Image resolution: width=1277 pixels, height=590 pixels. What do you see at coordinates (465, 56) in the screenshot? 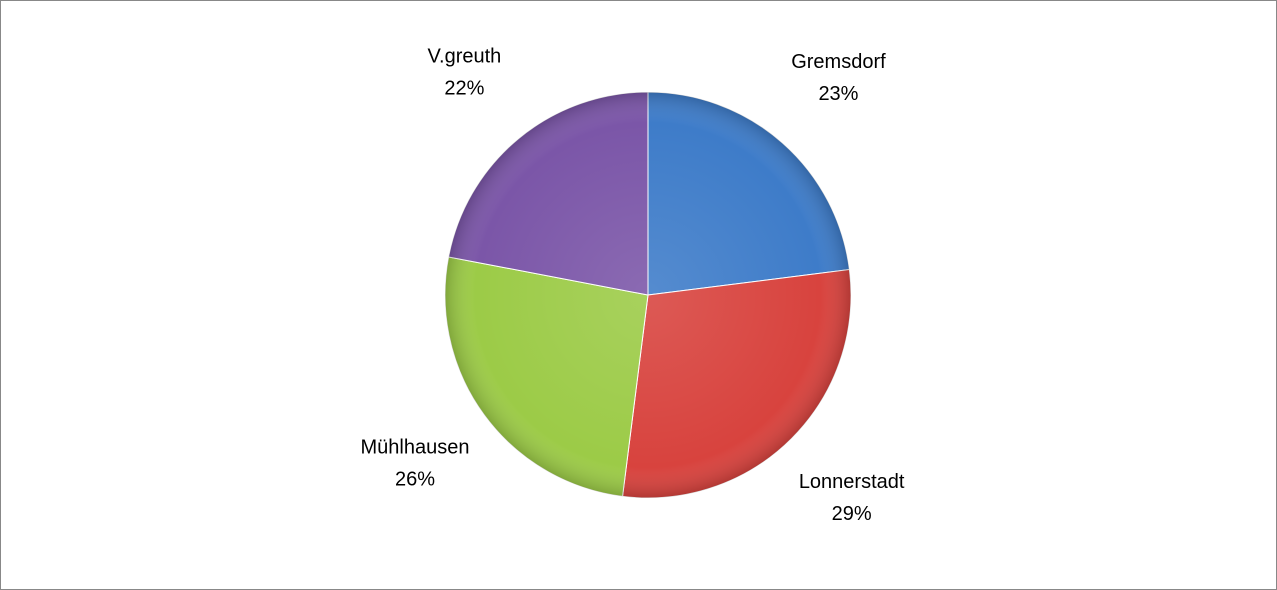
I see `slice-label: V.greuth` at bounding box center [465, 56].